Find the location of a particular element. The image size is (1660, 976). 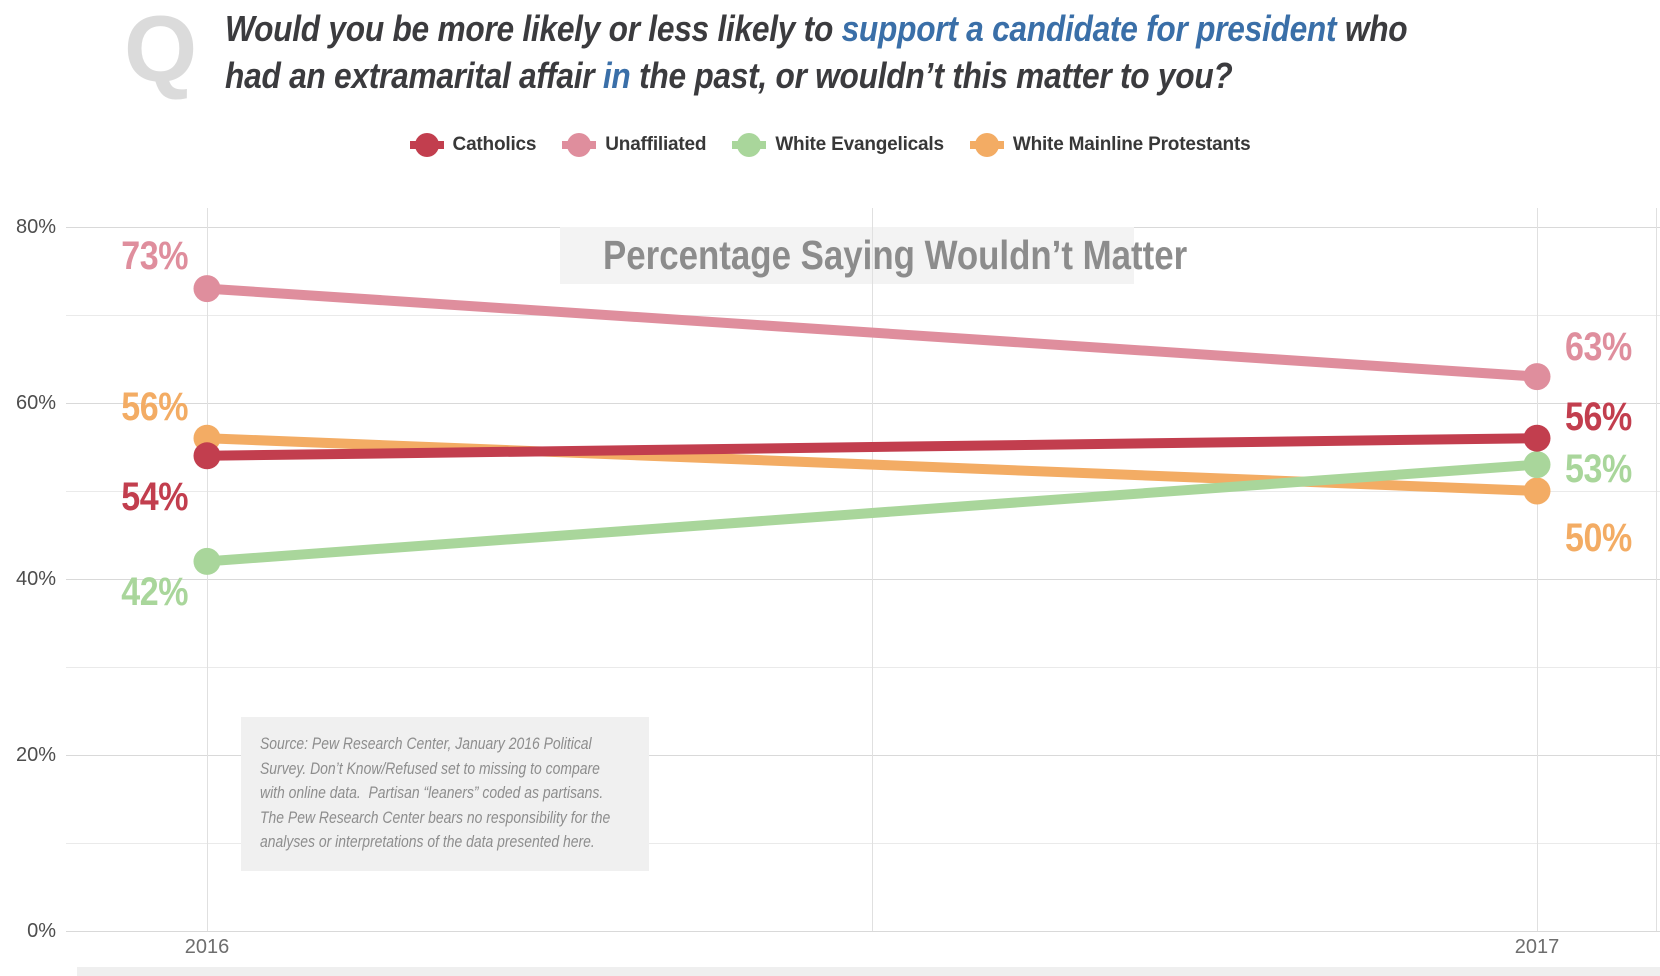

chart-title-box: Percentage Saying Wouldn’t Matter is located at coordinates (874, 255).